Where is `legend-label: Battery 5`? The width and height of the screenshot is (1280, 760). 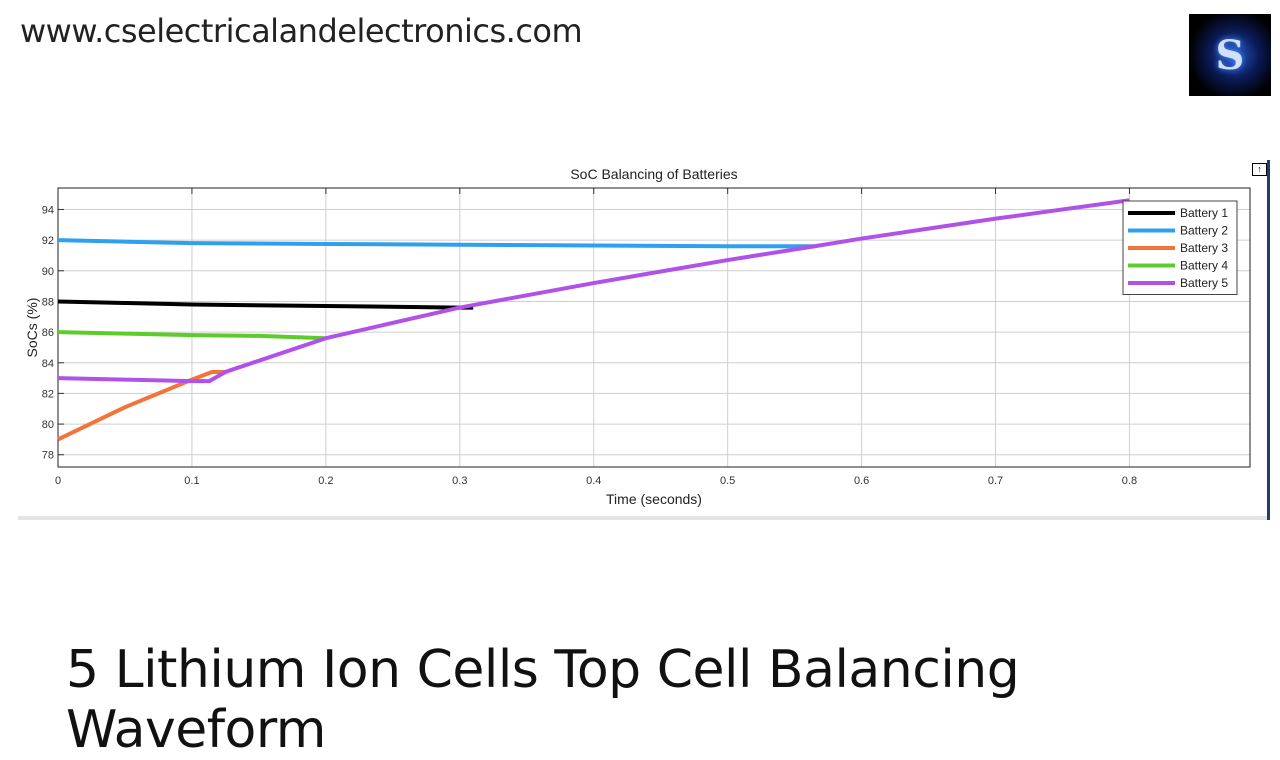
legend-label: Battery 5 is located at coordinates (1204, 283).